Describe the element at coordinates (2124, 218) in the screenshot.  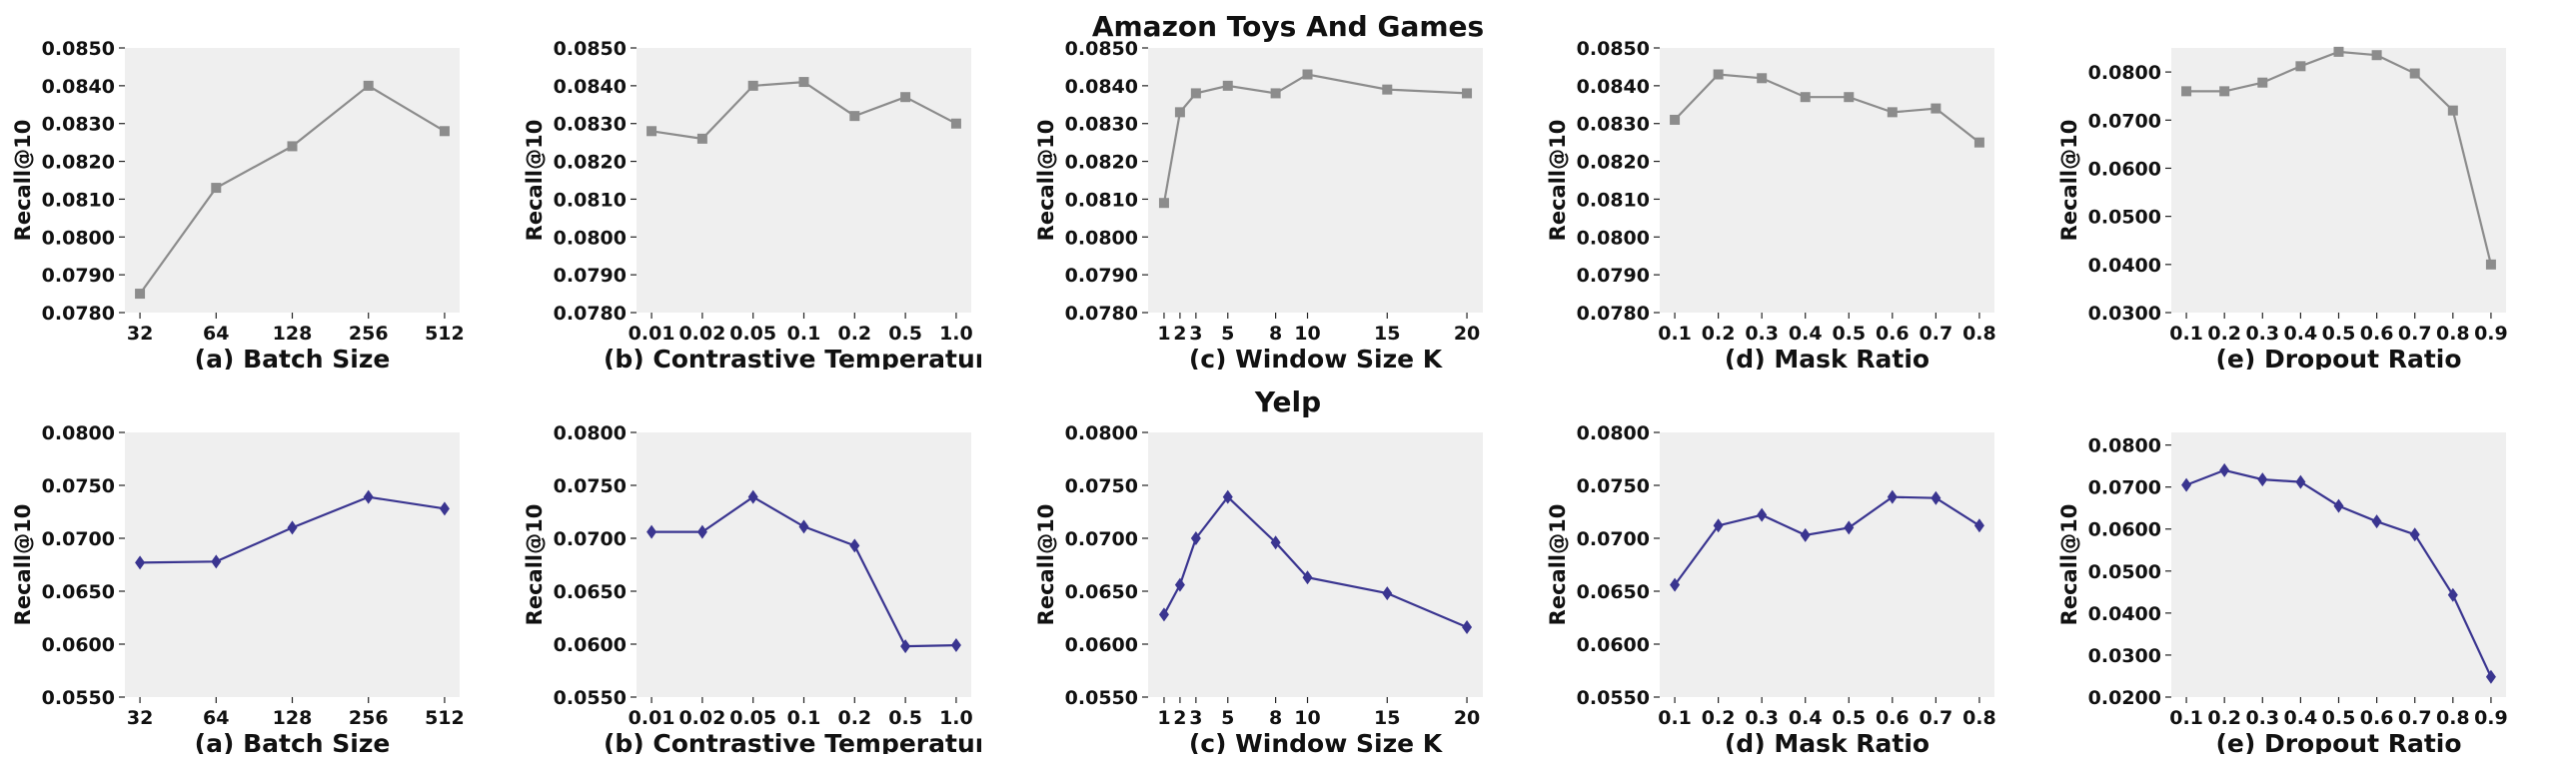
I see `y-tick-label: 0.0500` at that location.